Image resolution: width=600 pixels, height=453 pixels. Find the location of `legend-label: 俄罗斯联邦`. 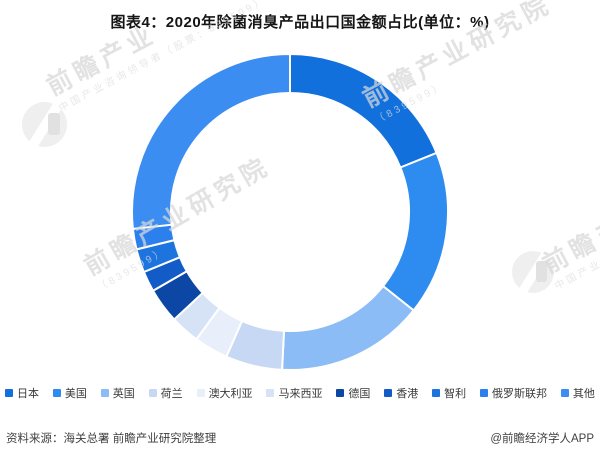

legend-label: 俄罗斯联邦 is located at coordinates (520, 394).